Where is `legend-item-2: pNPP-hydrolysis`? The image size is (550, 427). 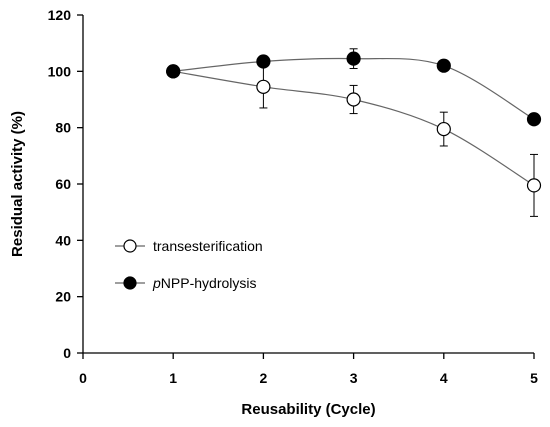
legend-item-2: pNPP-hydrolysis is located at coordinates (186, 283).